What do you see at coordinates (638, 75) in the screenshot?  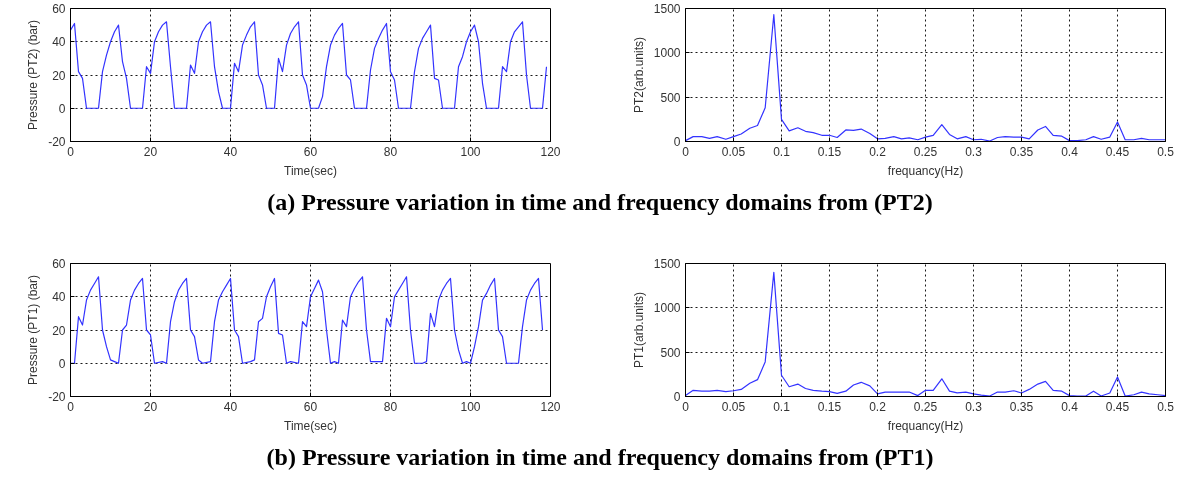 I see `y-axis-title: PT2(arb.units)` at bounding box center [638, 75].